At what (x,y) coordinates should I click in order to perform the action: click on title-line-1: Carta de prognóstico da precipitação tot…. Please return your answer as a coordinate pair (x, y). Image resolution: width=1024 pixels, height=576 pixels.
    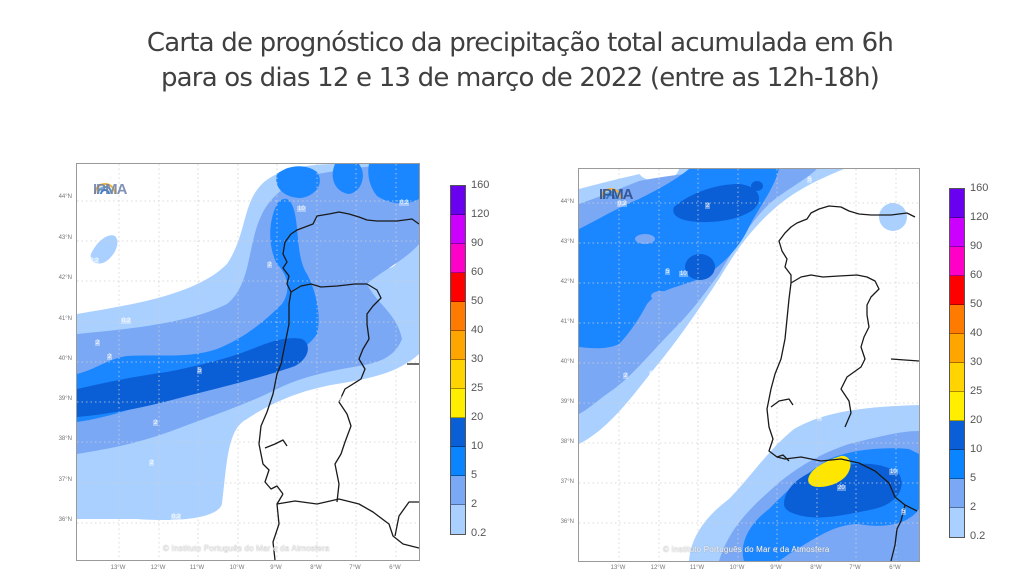
    Looking at the image, I should click on (520, 43).